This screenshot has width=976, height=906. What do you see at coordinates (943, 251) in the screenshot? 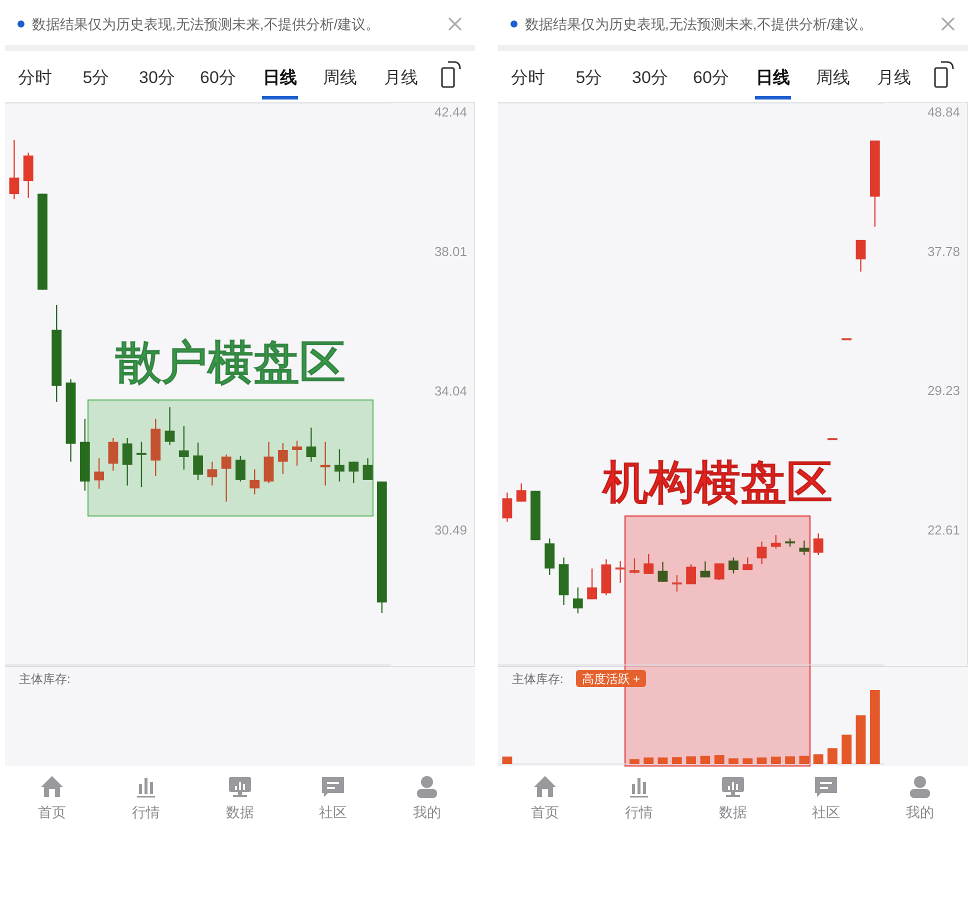
I see `y-tick-label: 37.78` at bounding box center [943, 251].